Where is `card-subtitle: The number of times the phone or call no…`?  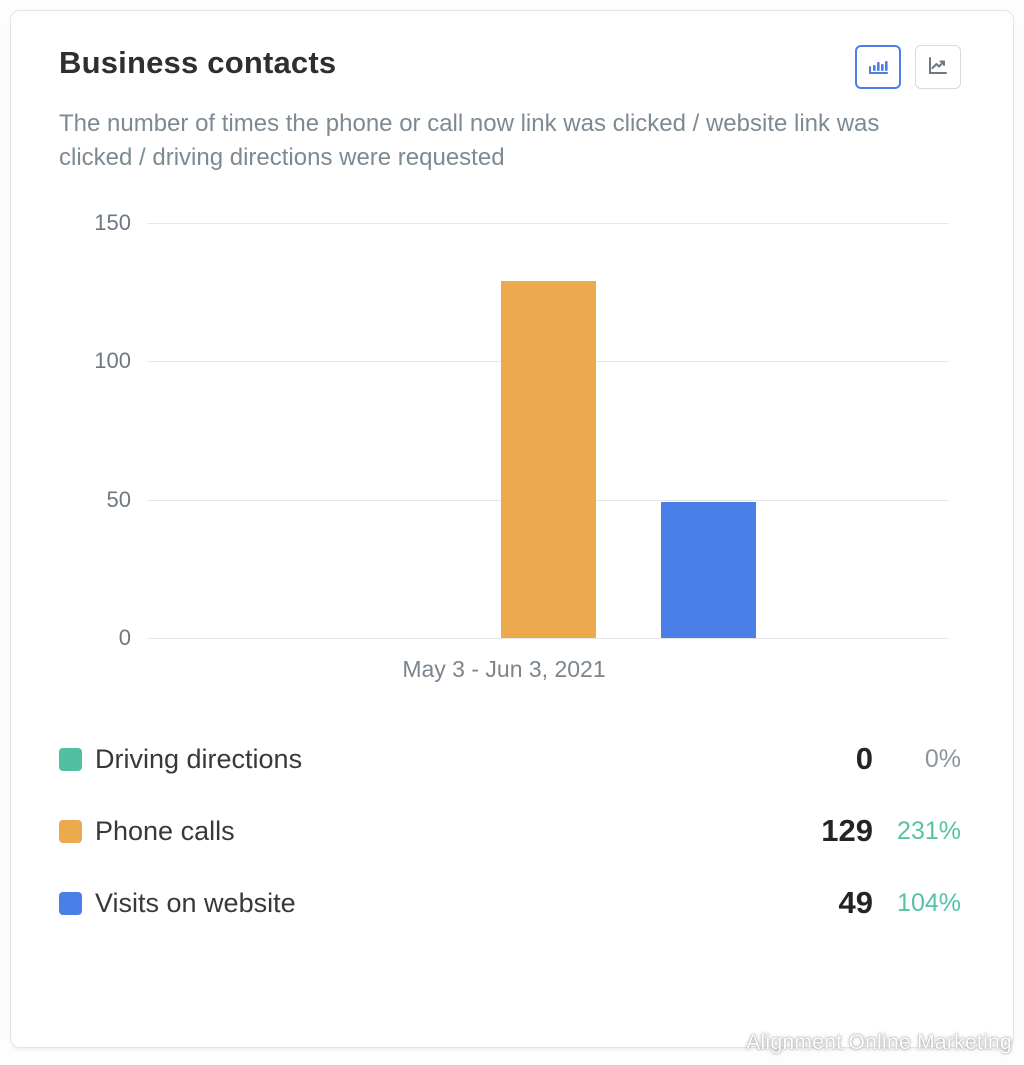 card-subtitle: The number of times the phone or call no… is located at coordinates (469, 140).